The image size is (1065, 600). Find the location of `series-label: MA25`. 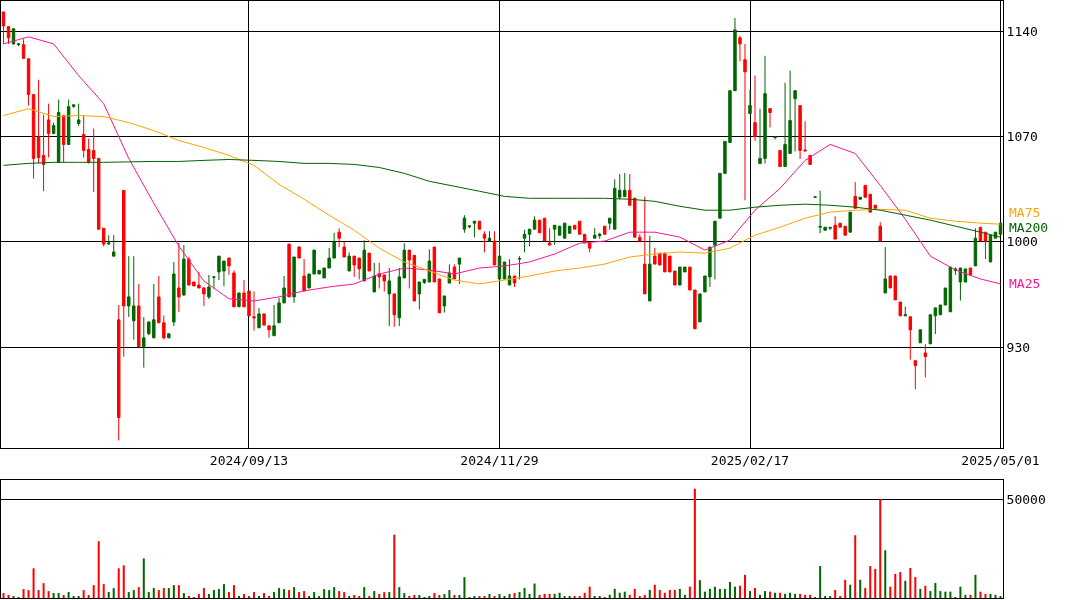

series-label: MA25 is located at coordinates (1025, 283).